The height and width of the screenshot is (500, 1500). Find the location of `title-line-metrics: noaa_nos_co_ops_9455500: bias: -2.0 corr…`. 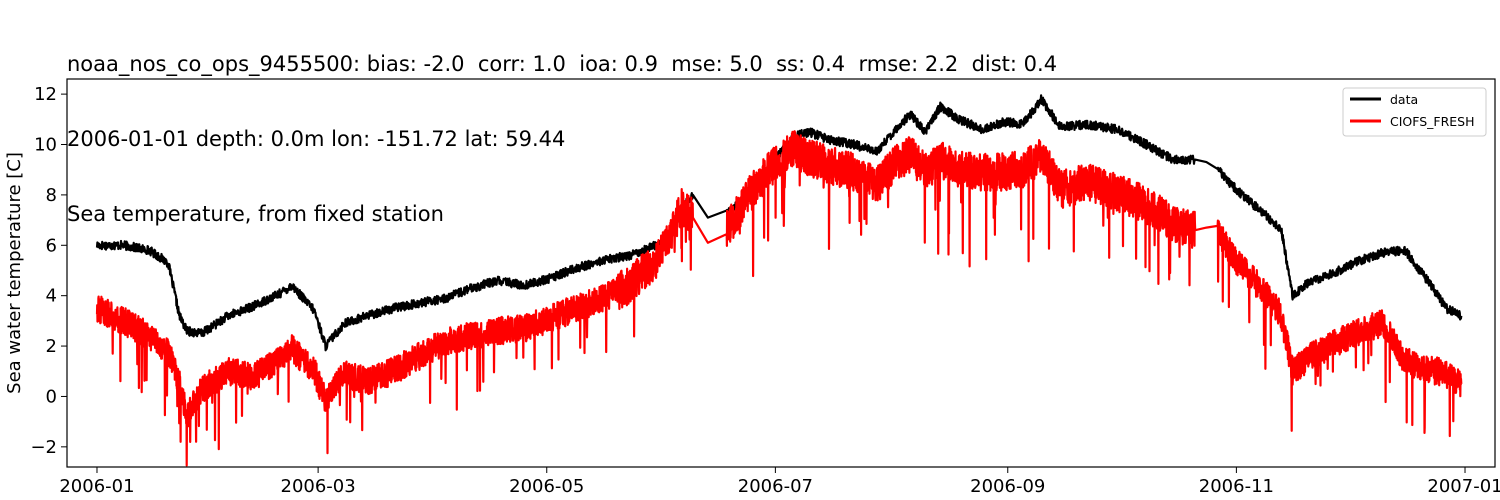

title-line-metrics: noaa_nos_co_ops_9455500: bias: -2.0 corr… is located at coordinates (562, 64).